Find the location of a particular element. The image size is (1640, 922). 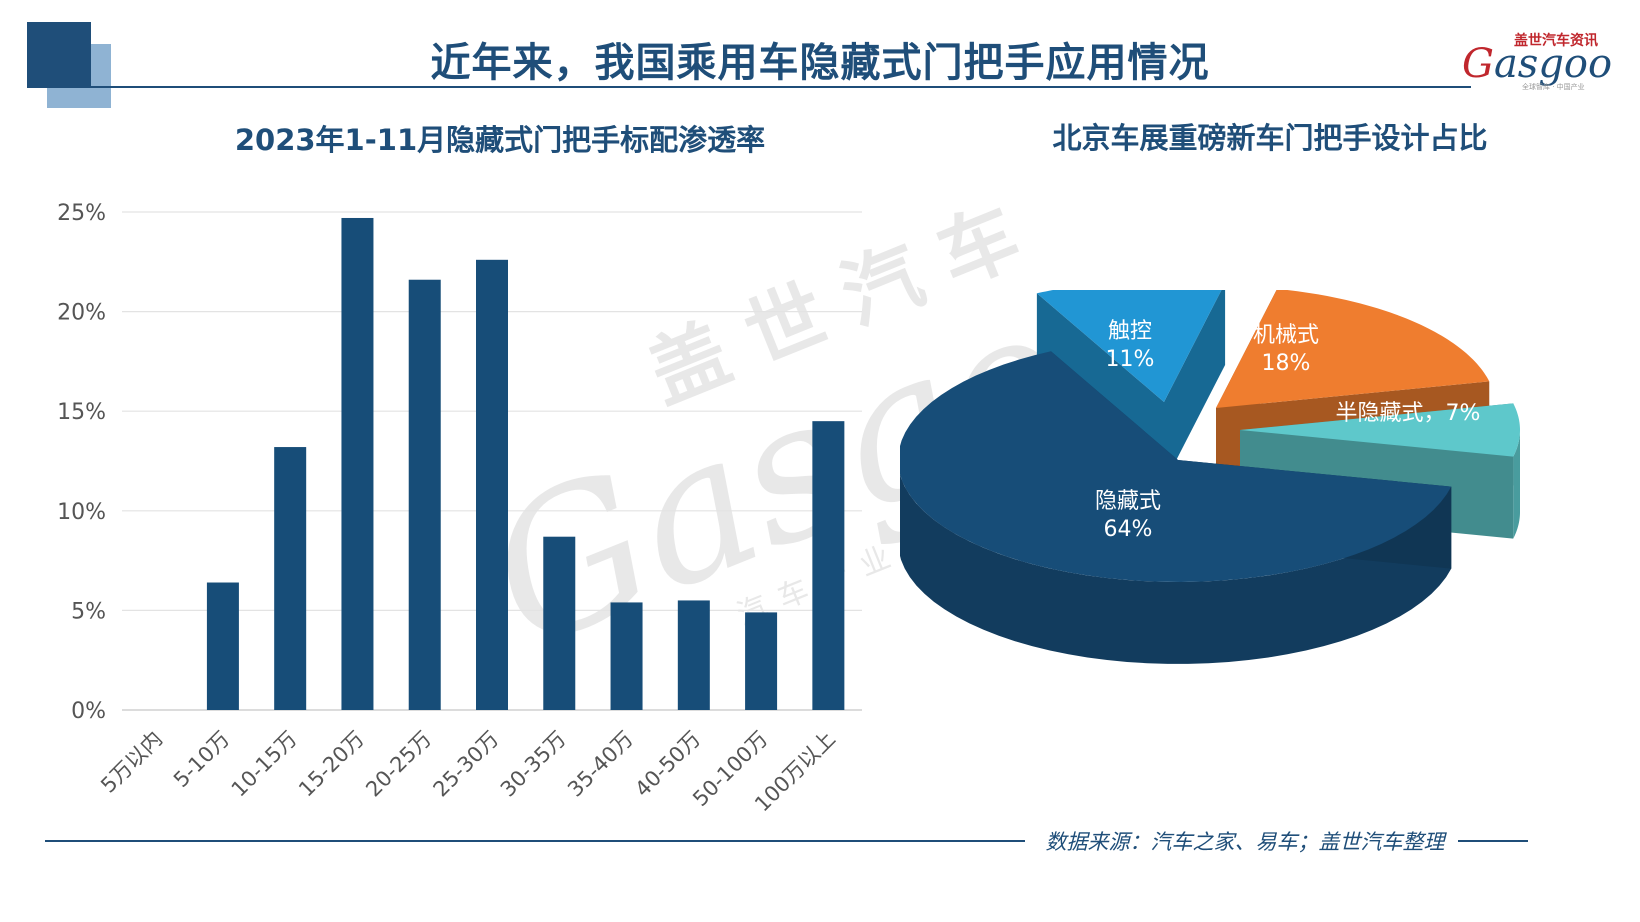

y-tick-label: 10% is located at coordinates (81, 512).